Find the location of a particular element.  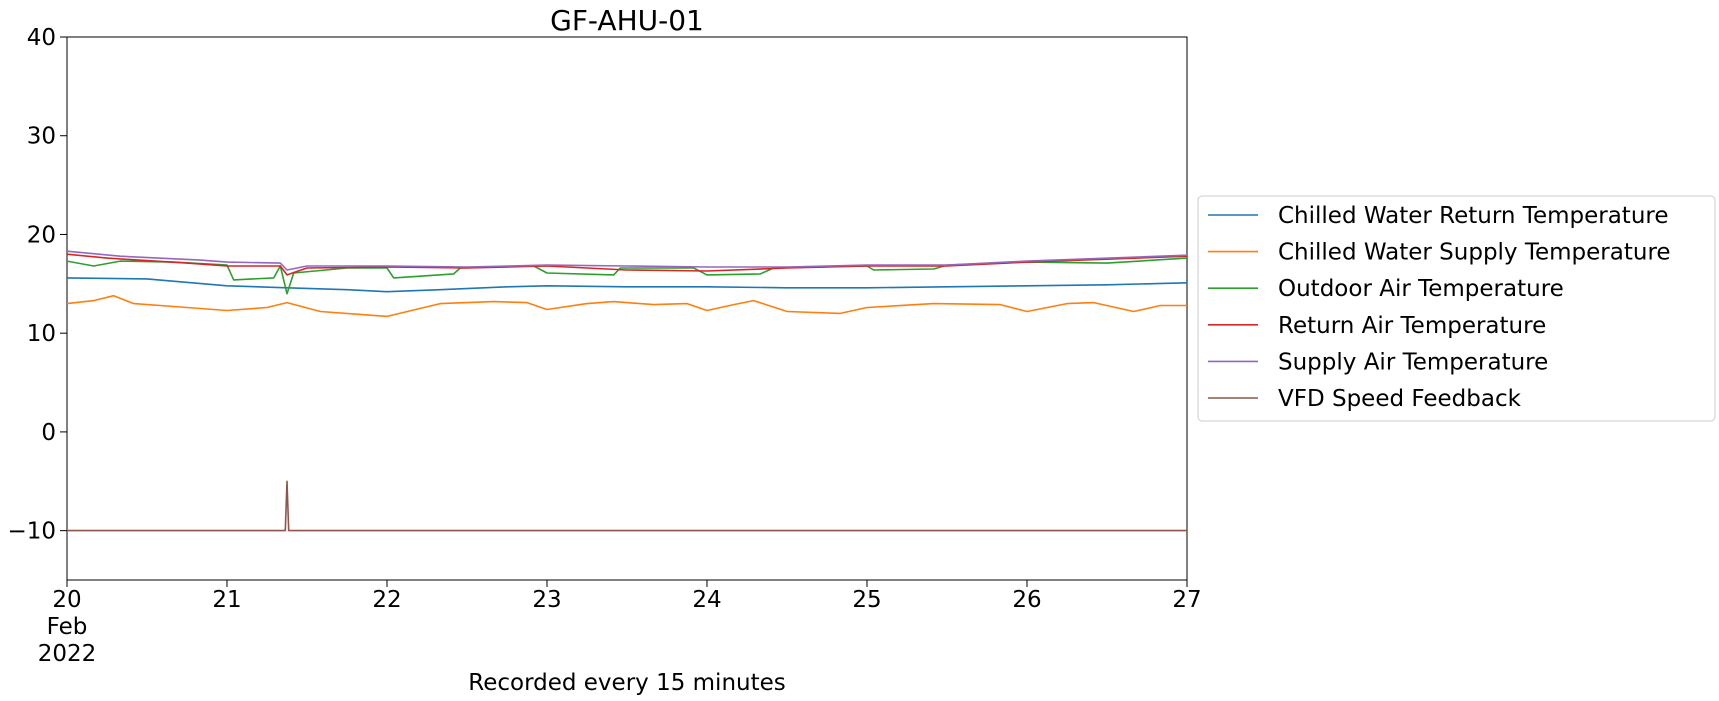

y-tick-label: 20 is located at coordinates (41, 235).